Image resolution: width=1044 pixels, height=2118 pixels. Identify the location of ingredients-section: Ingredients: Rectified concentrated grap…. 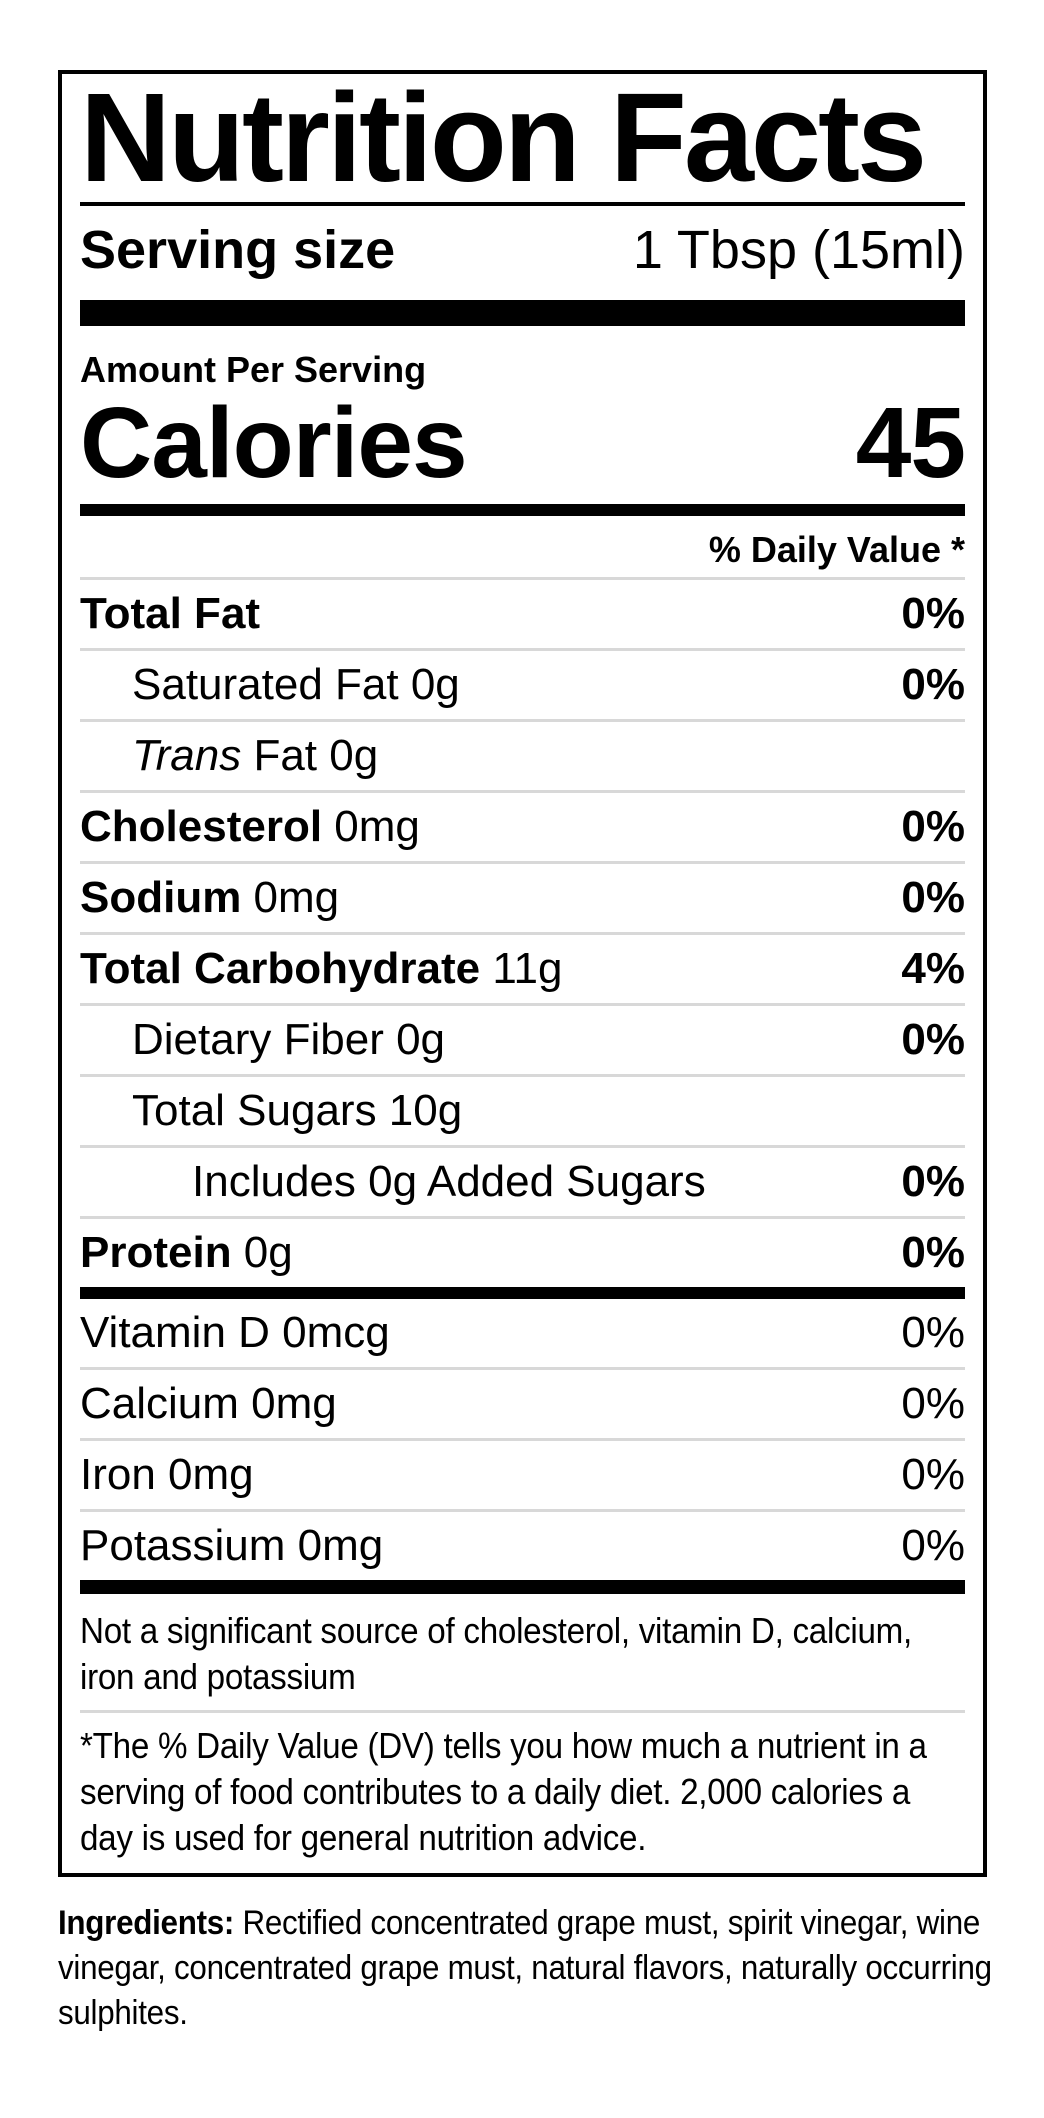
(528, 1968).